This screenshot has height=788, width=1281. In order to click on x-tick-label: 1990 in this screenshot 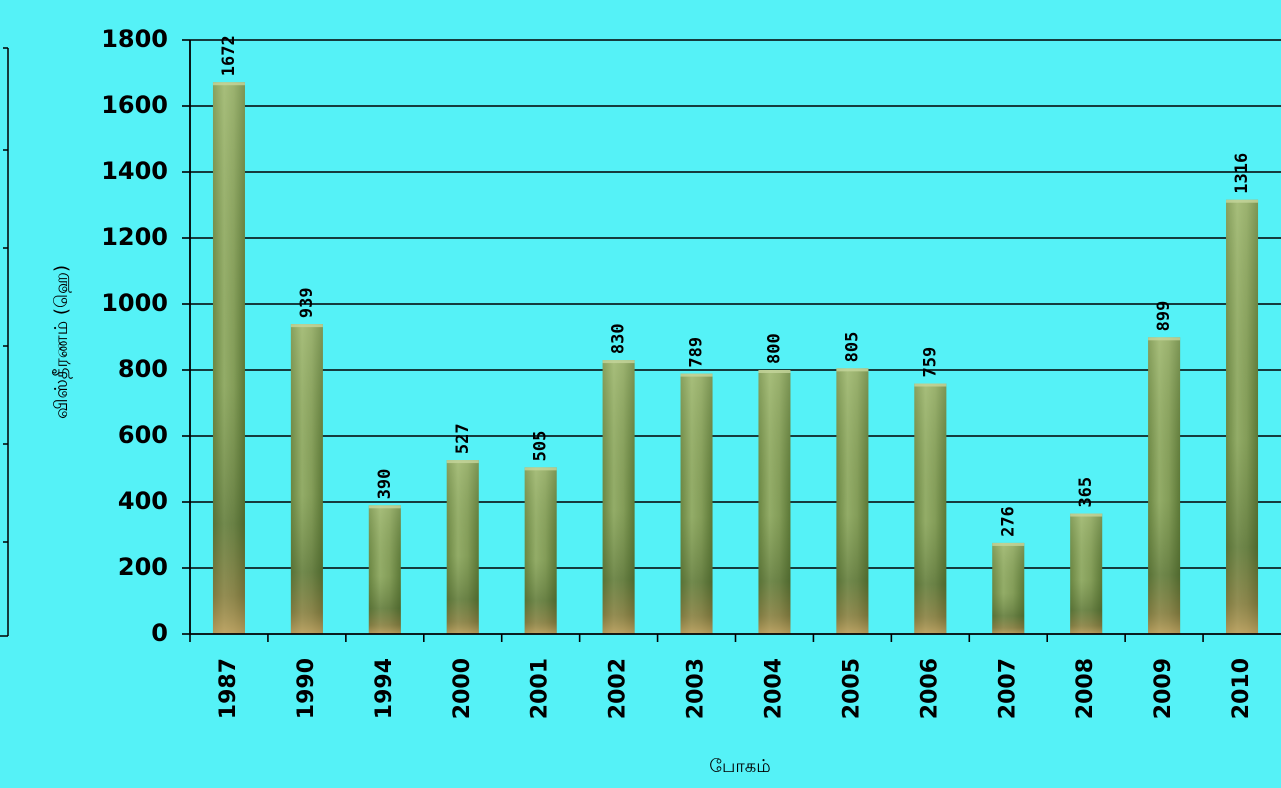, I will do `click(306, 688)`.